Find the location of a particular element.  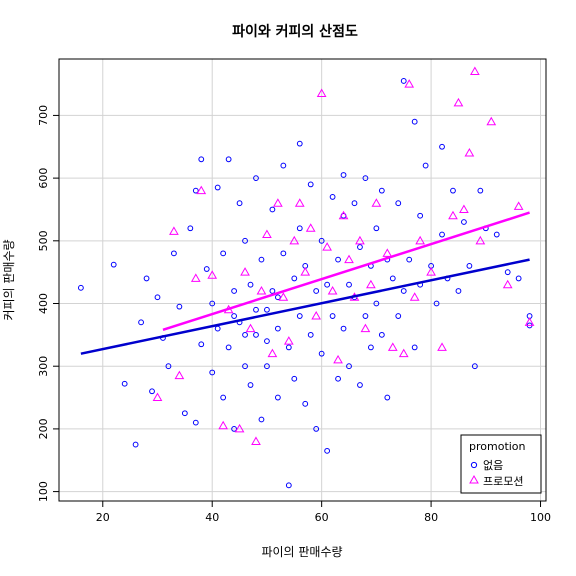

trend-line is located at coordinates (346, 271).